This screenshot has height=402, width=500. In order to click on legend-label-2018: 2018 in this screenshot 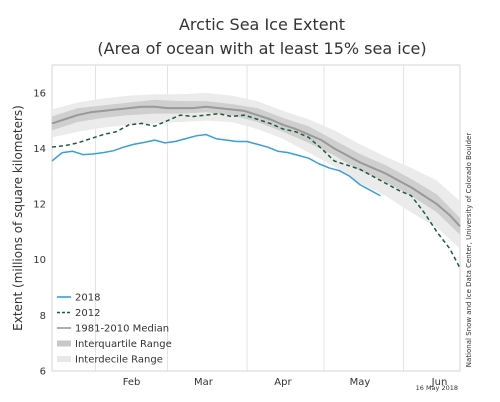, I will do `click(87, 298)`.